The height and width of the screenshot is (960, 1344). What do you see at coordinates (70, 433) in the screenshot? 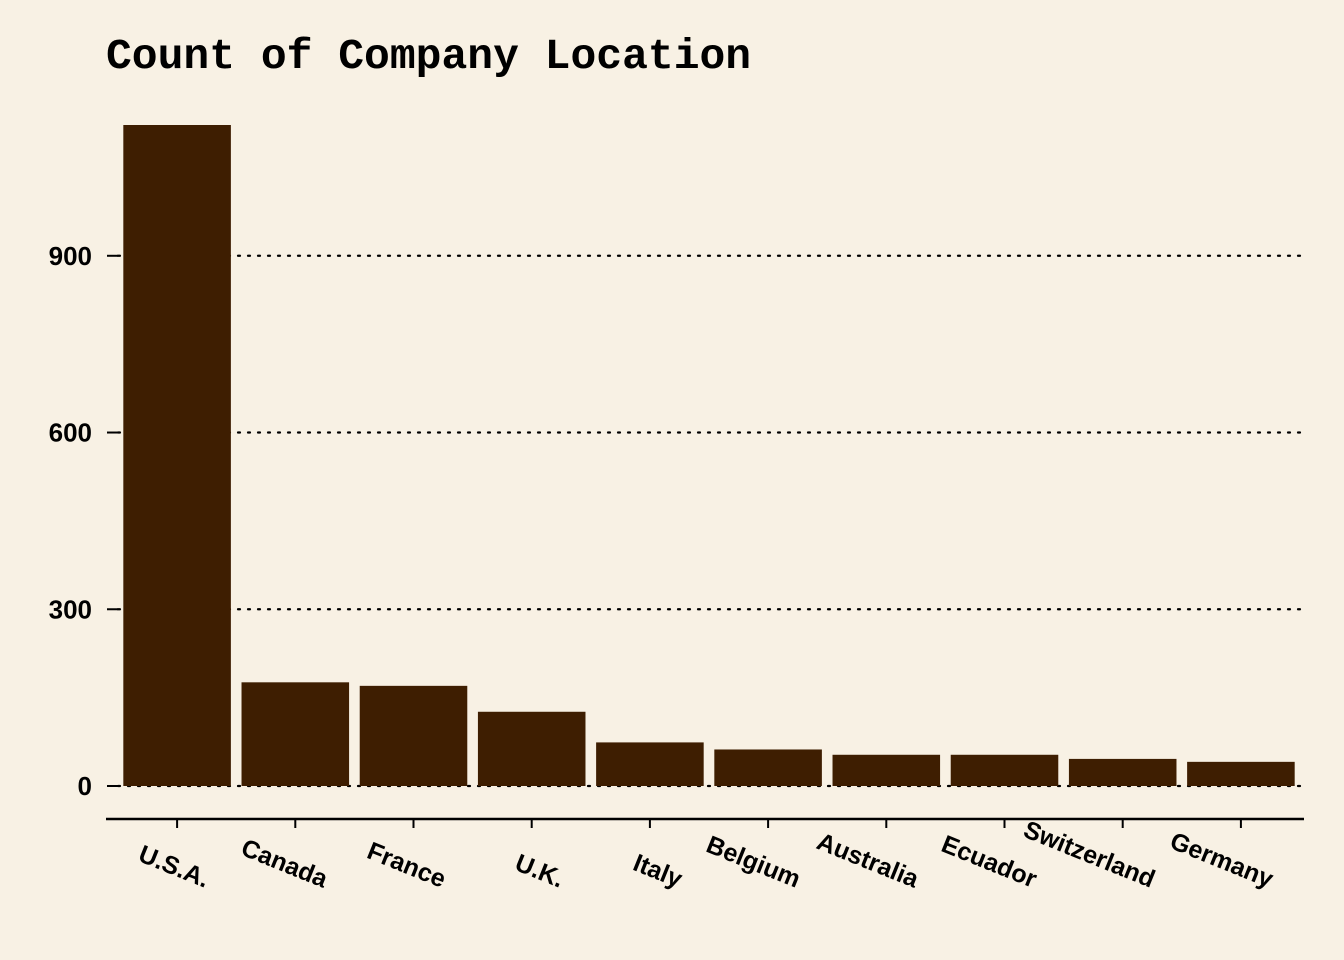
I see `y-tick-label: 600` at bounding box center [70, 433].